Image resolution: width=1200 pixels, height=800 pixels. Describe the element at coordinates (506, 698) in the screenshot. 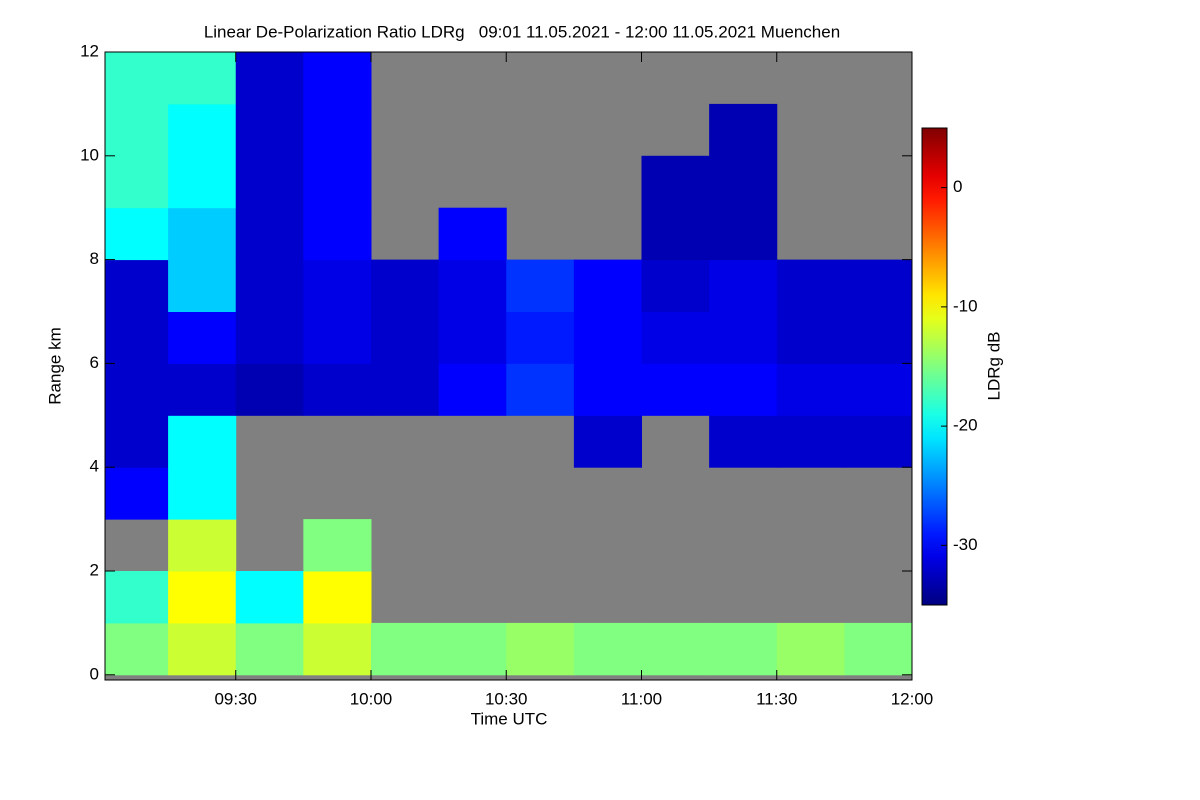

I see `x-tick-label: 10:30` at that location.